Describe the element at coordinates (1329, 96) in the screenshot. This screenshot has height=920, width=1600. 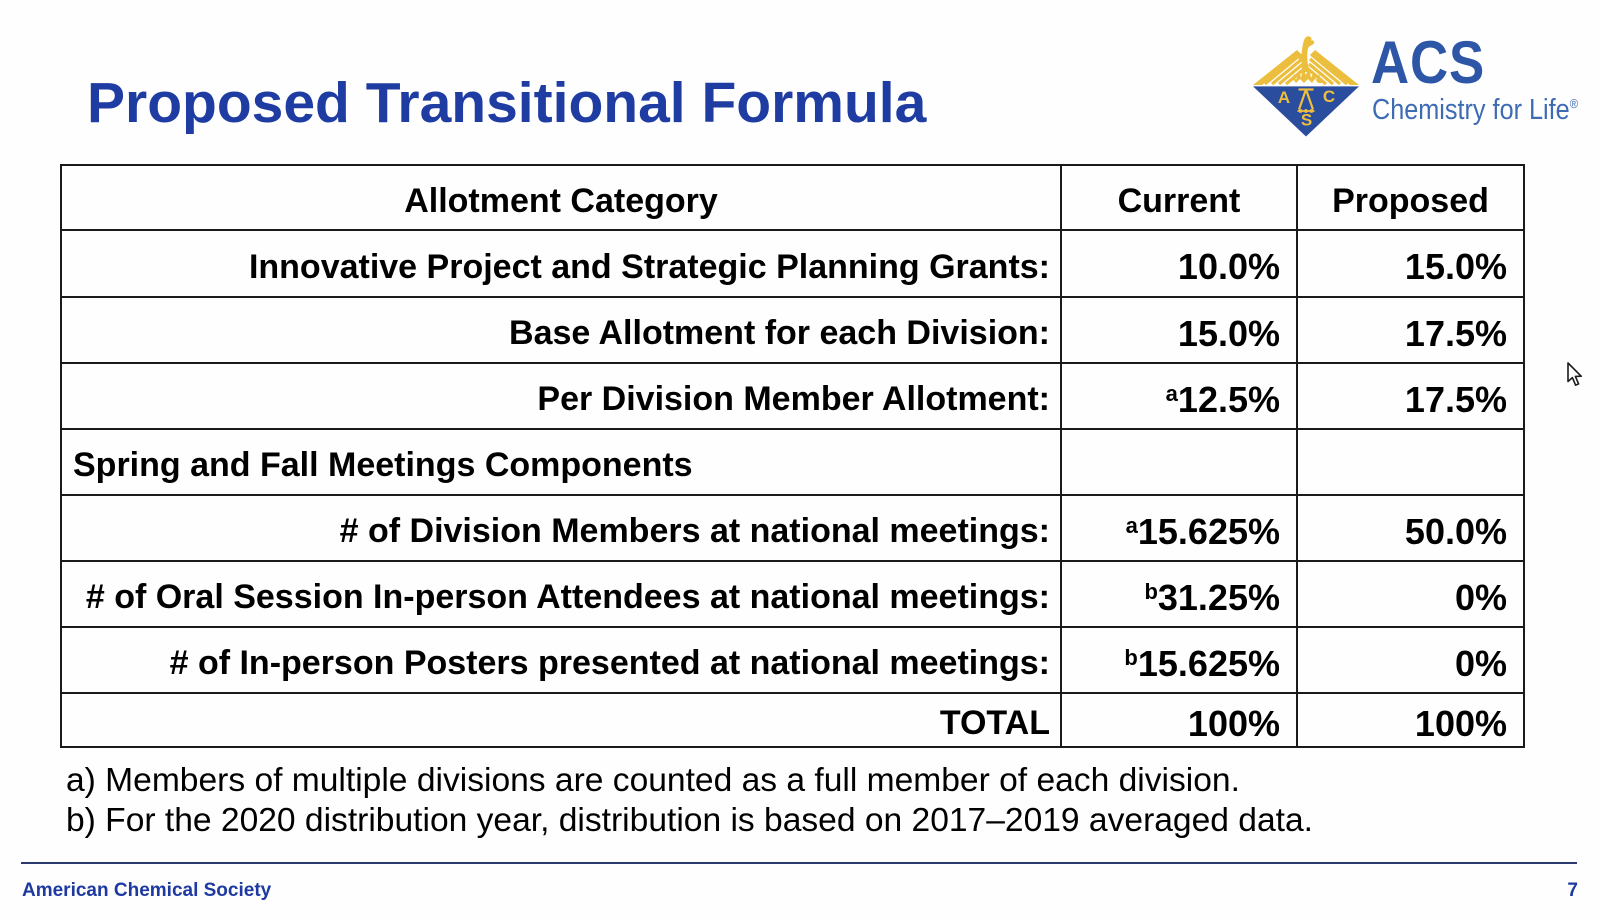
I see `svg-text: C` at that location.